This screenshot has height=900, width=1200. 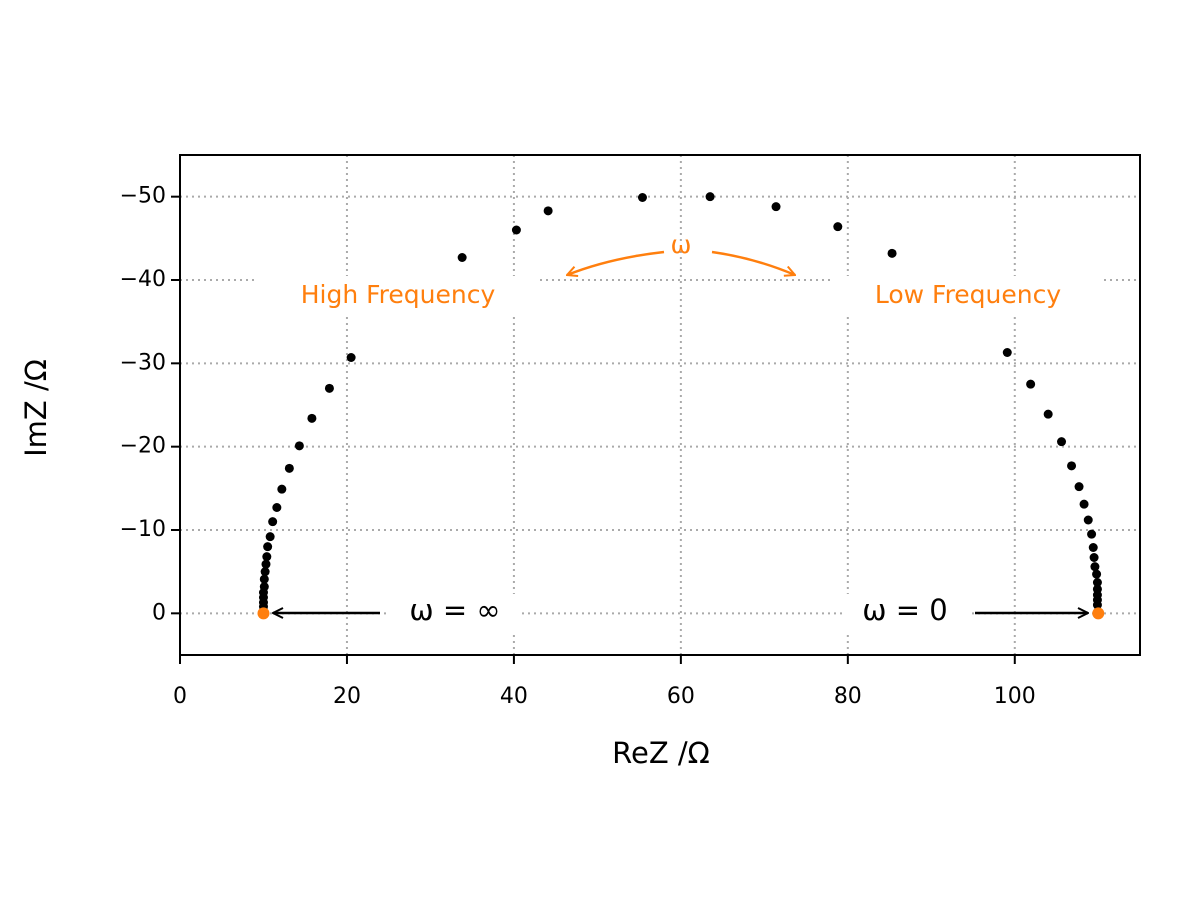 What do you see at coordinates (347, 696) in the screenshot?
I see `x-tick-label: 20` at bounding box center [347, 696].